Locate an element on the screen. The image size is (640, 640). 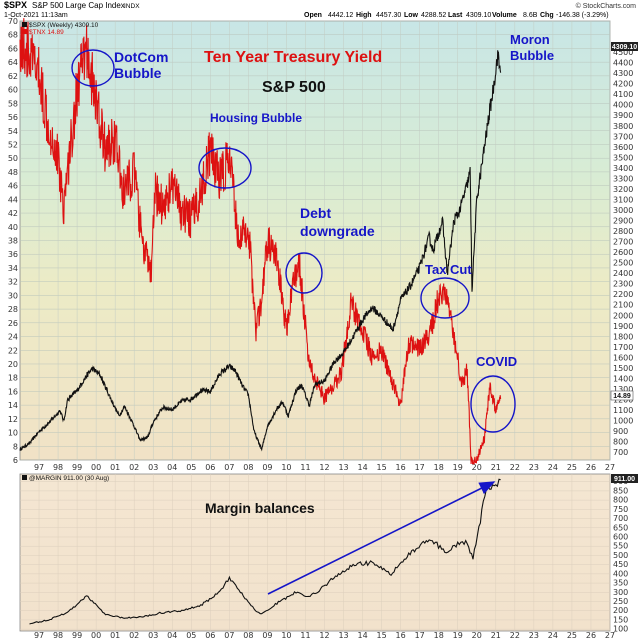
top-x-tick-label: 11 is located at coordinates (305, 467).